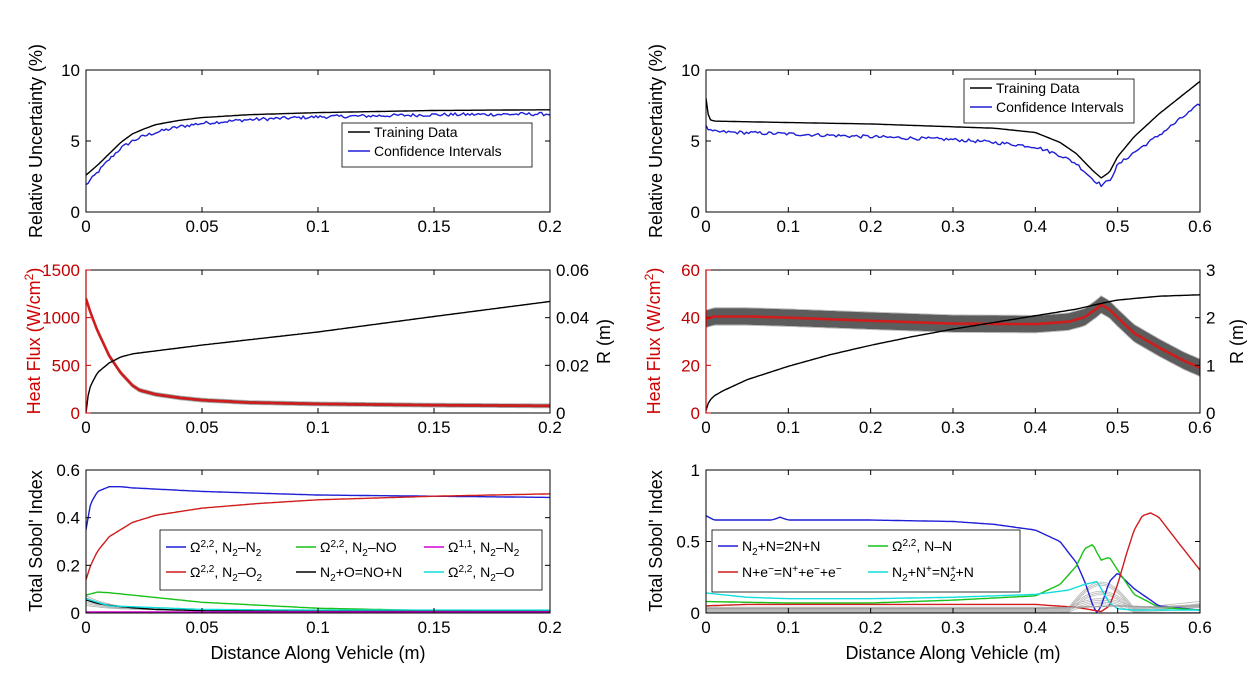 This screenshot has width=1256, height=681. Describe the element at coordinates (1036, 627) in the screenshot. I see `x-tick-label: 0.4` at that location.